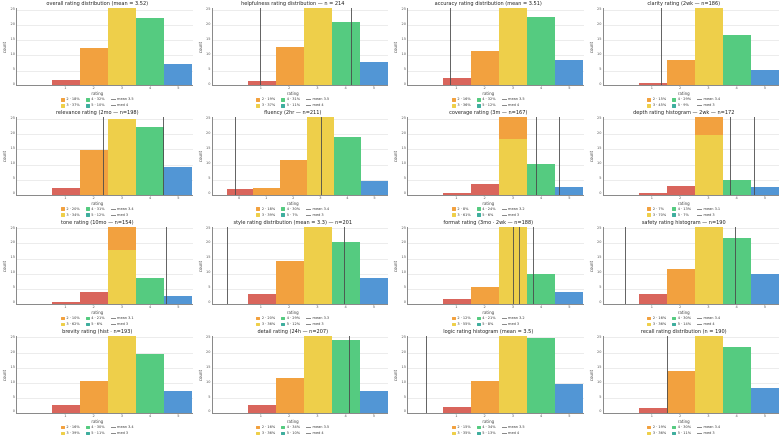 The height and width of the screenshot is (437, 782). Describe the element at coordinates (292, 421) in the screenshot. I see `x-axis-label: rating` at that location.